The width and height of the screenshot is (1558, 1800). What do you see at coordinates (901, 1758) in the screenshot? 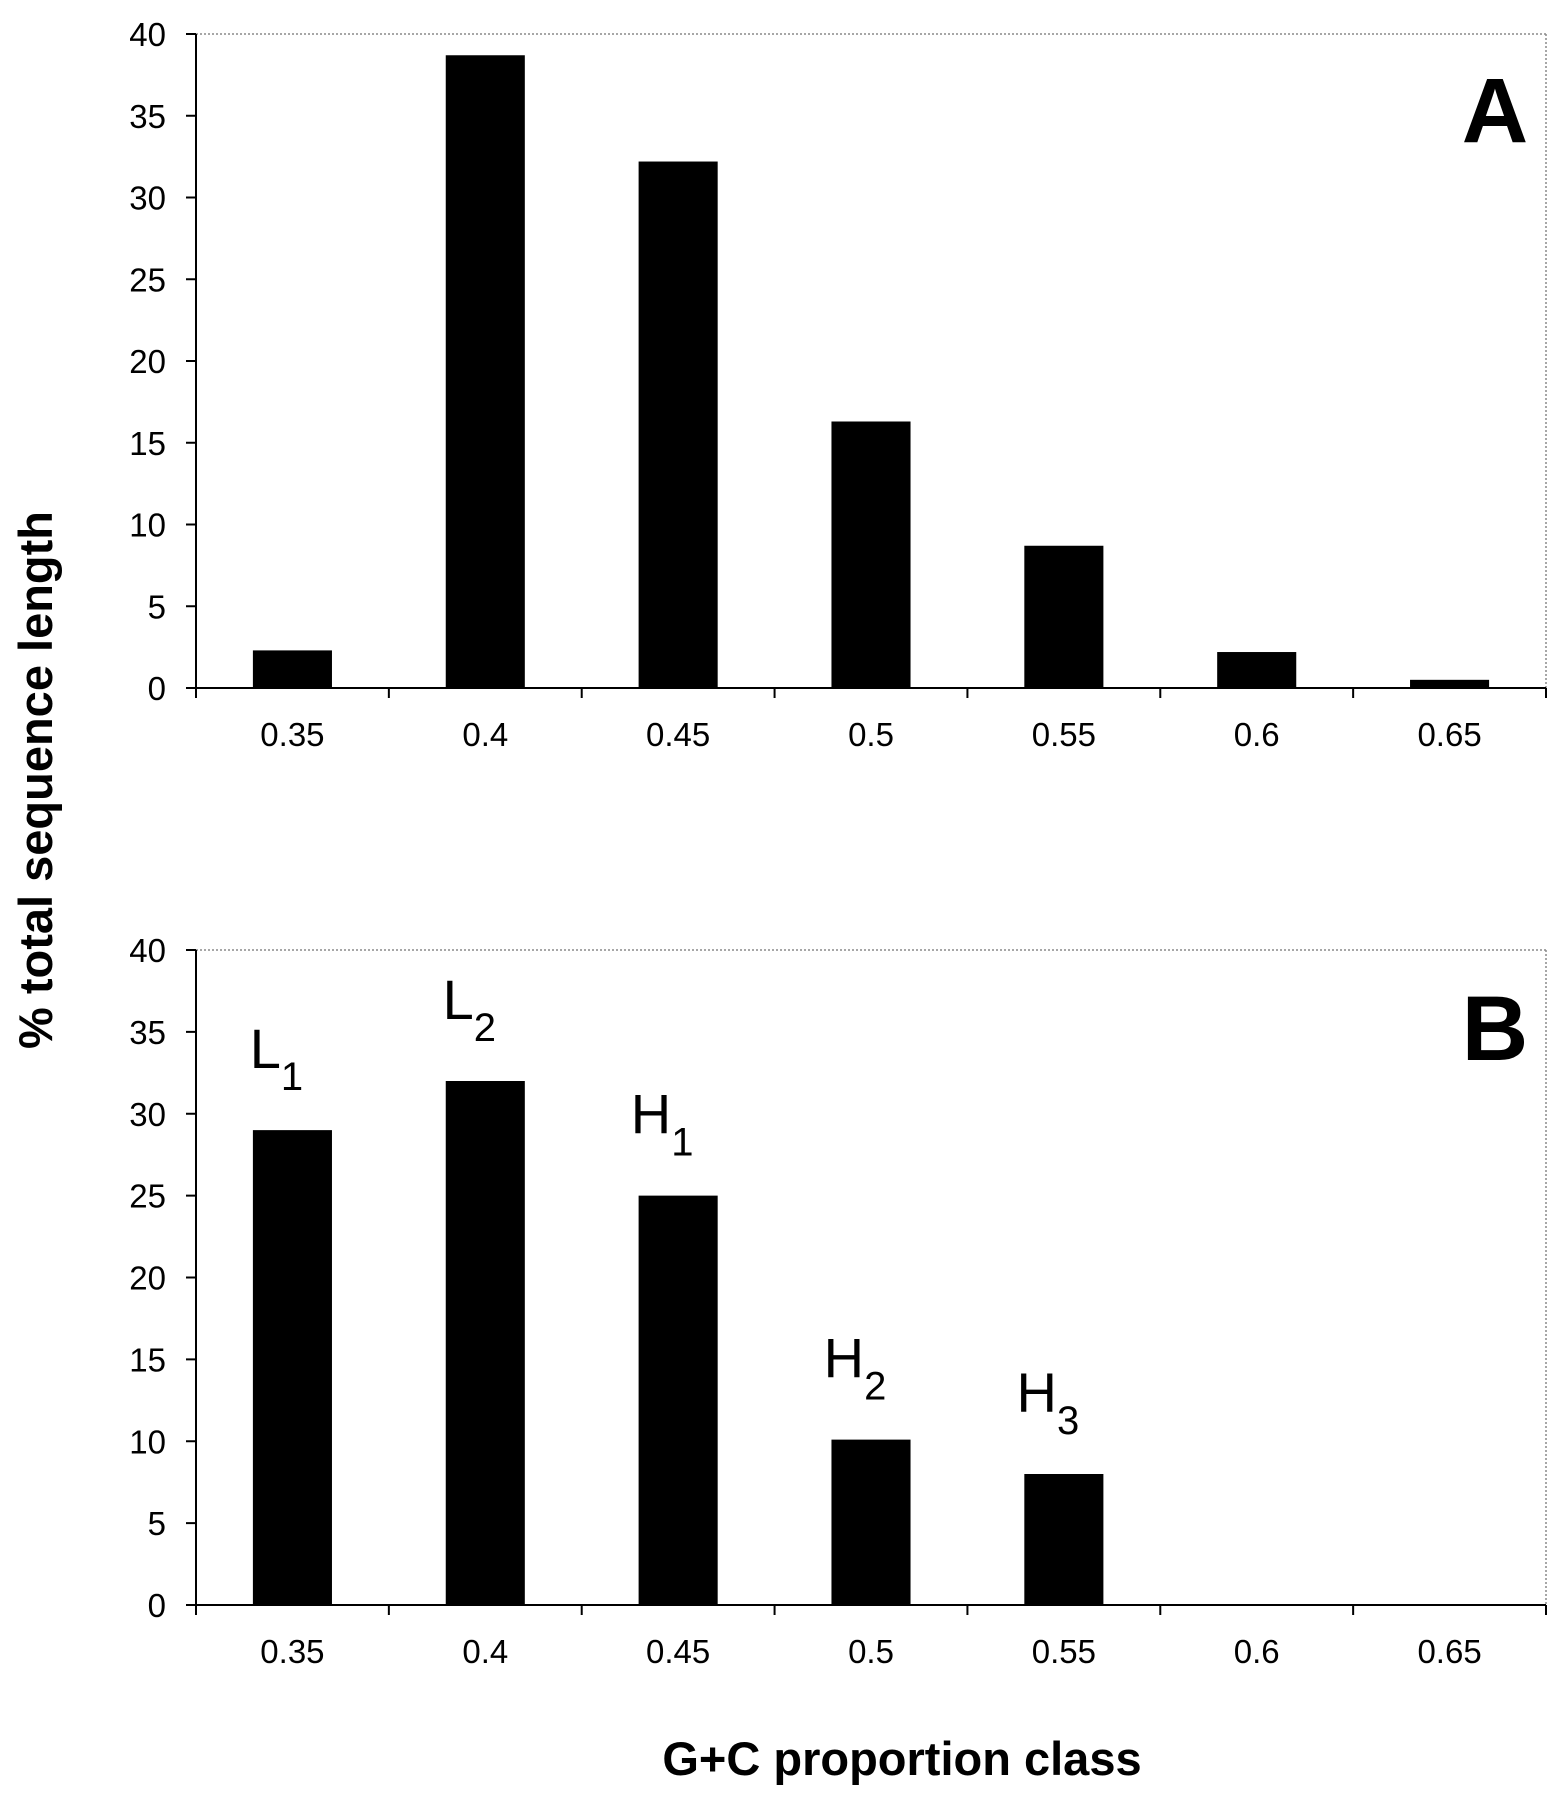
I see `x-axis-title: G+C proportion class` at bounding box center [901, 1758].